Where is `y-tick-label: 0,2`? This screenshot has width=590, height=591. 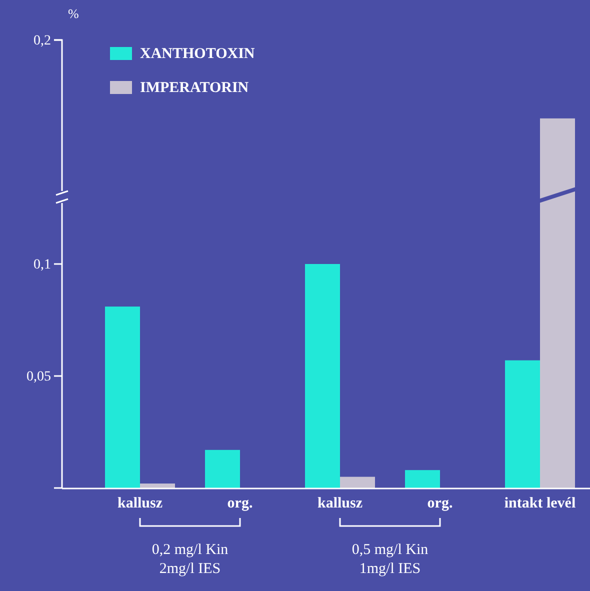
y-tick-label: 0,2 is located at coordinates (42, 40).